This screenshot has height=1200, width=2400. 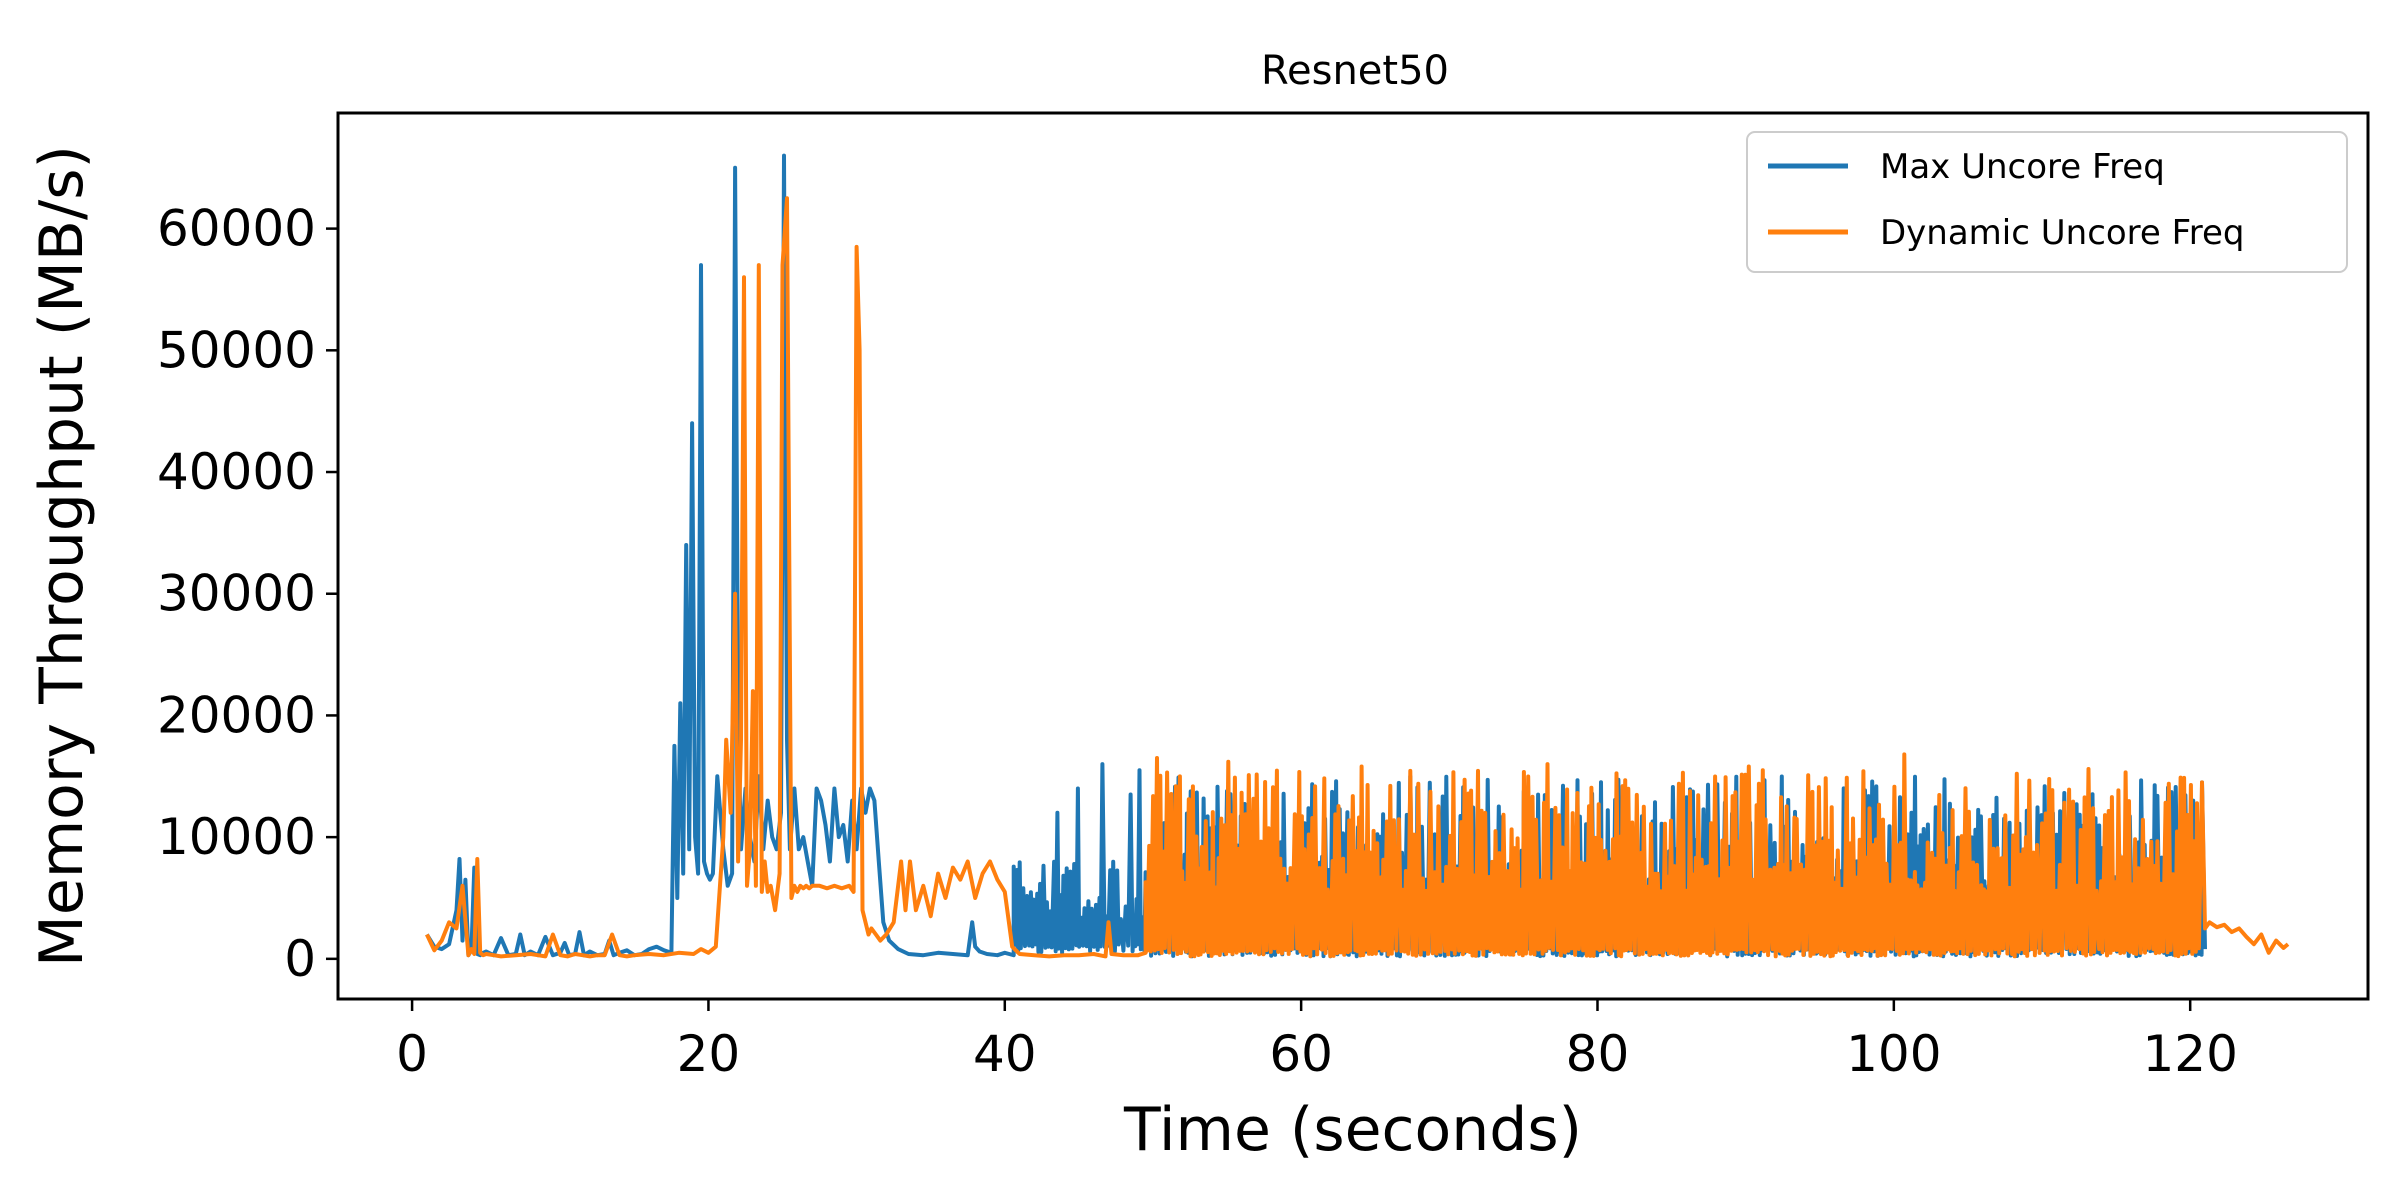 What do you see at coordinates (1598, 1054) in the screenshot?
I see `x-tick-label: 80` at bounding box center [1598, 1054].